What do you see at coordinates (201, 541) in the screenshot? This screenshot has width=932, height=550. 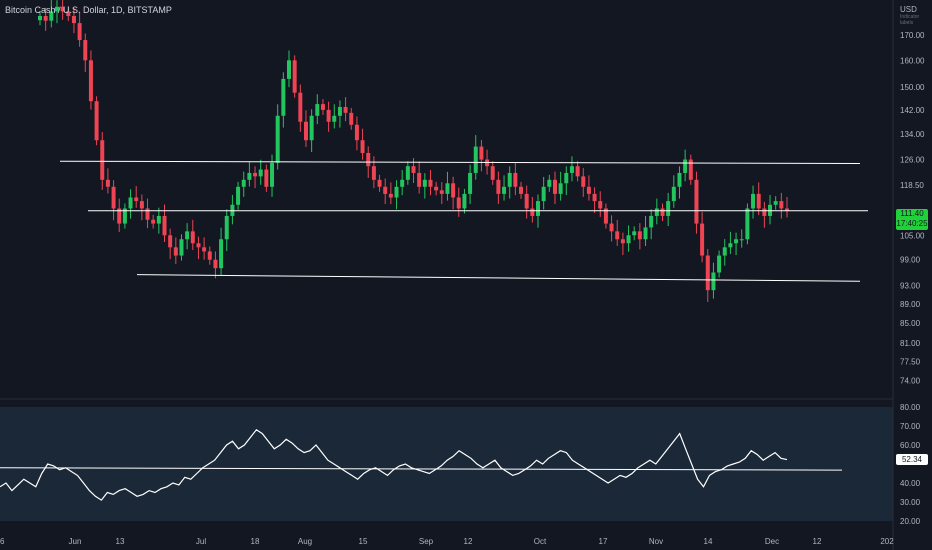 I see `x-tick-label: Jul` at bounding box center [201, 541].